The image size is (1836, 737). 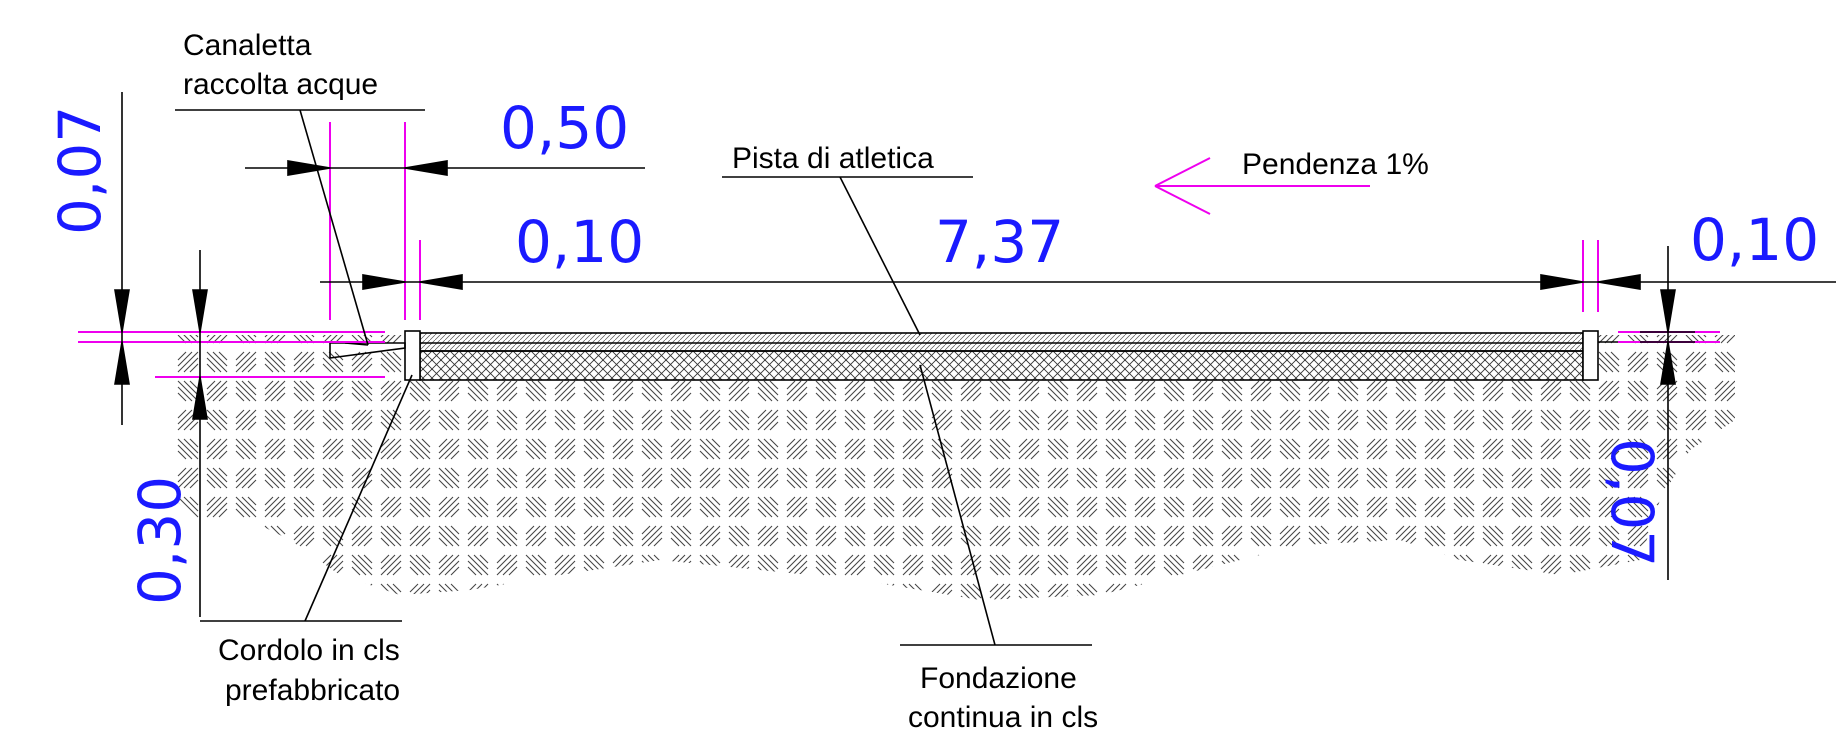 I want to click on label-fondazione-2: continua in cls, so click(x=1003, y=717).